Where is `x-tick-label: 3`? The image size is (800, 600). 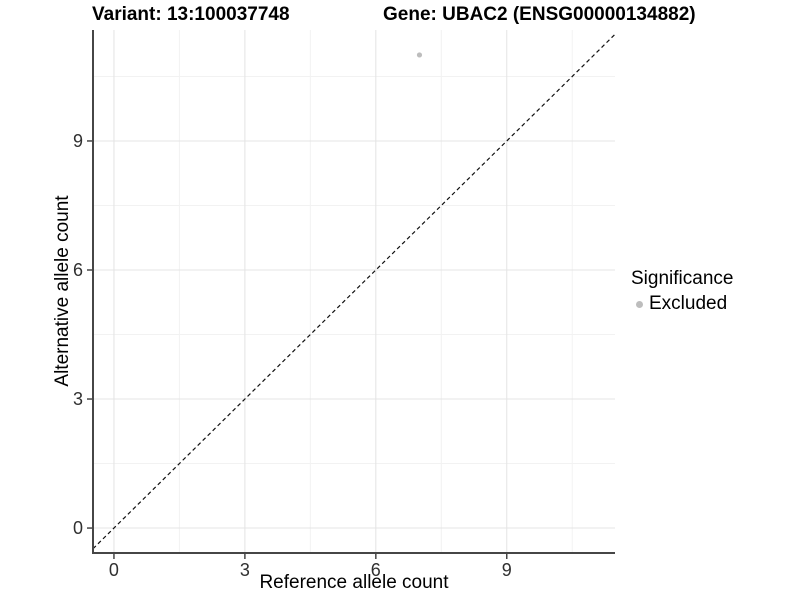 x-tick-label: 3 is located at coordinates (244, 570).